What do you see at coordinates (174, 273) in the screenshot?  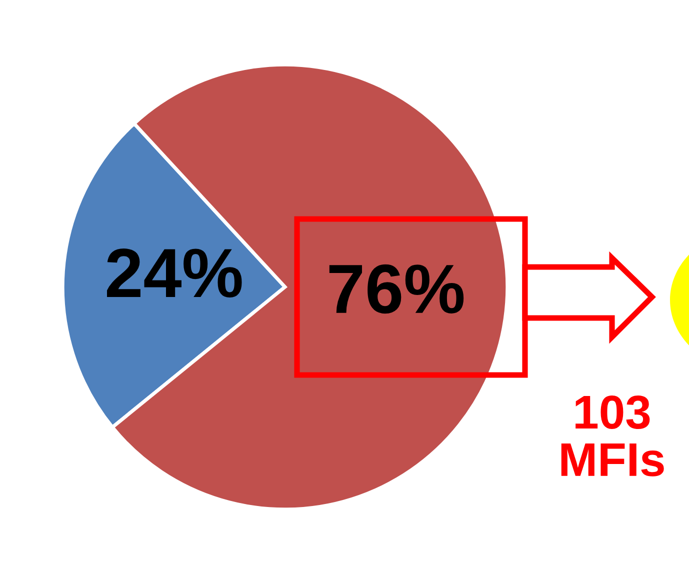 I see `data-label: 24%` at bounding box center [174, 273].